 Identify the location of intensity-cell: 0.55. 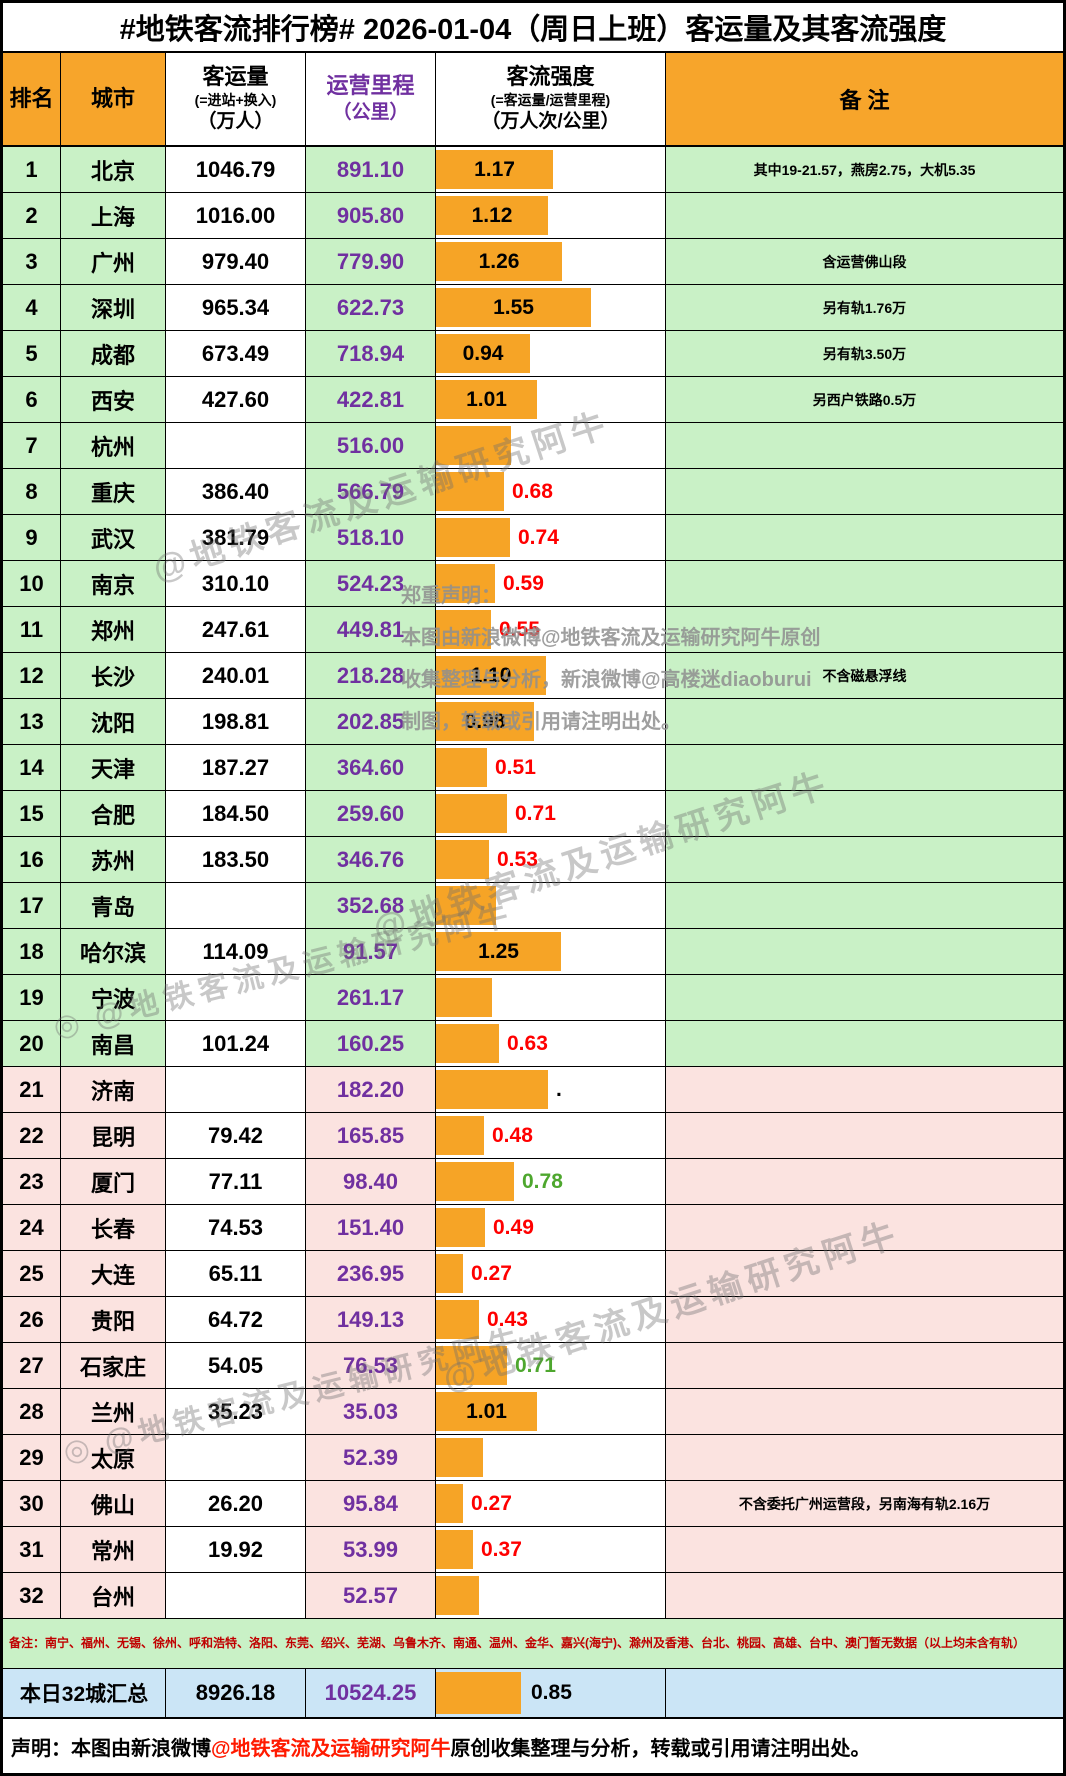
(551, 629).